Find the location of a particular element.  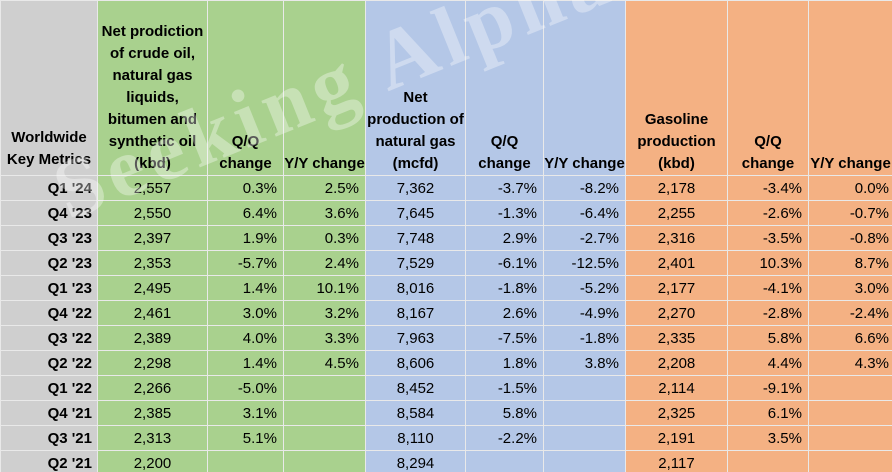

gasoline-qq: 5.8% is located at coordinates (768, 338).